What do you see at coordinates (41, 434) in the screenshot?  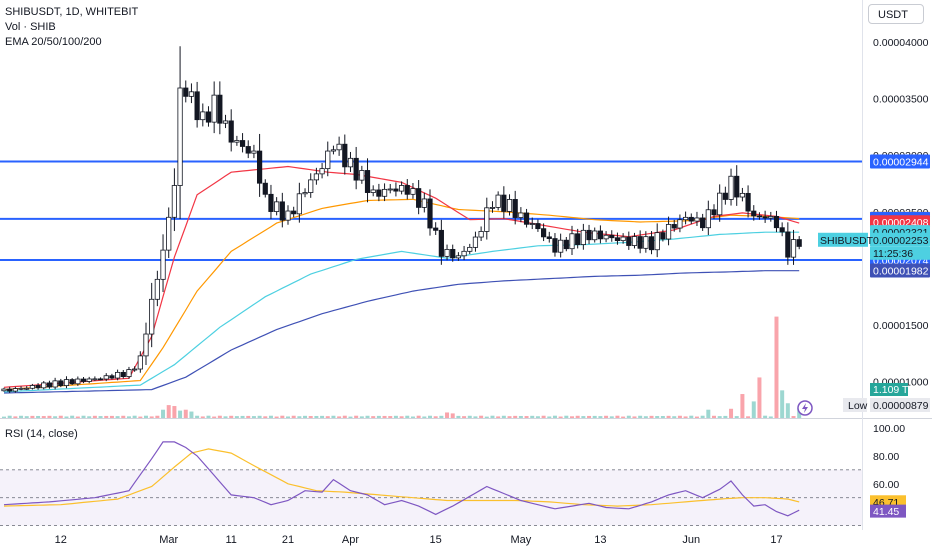 I see `rsi-legend: RSI (14, close)` at bounding box center [41, 434].